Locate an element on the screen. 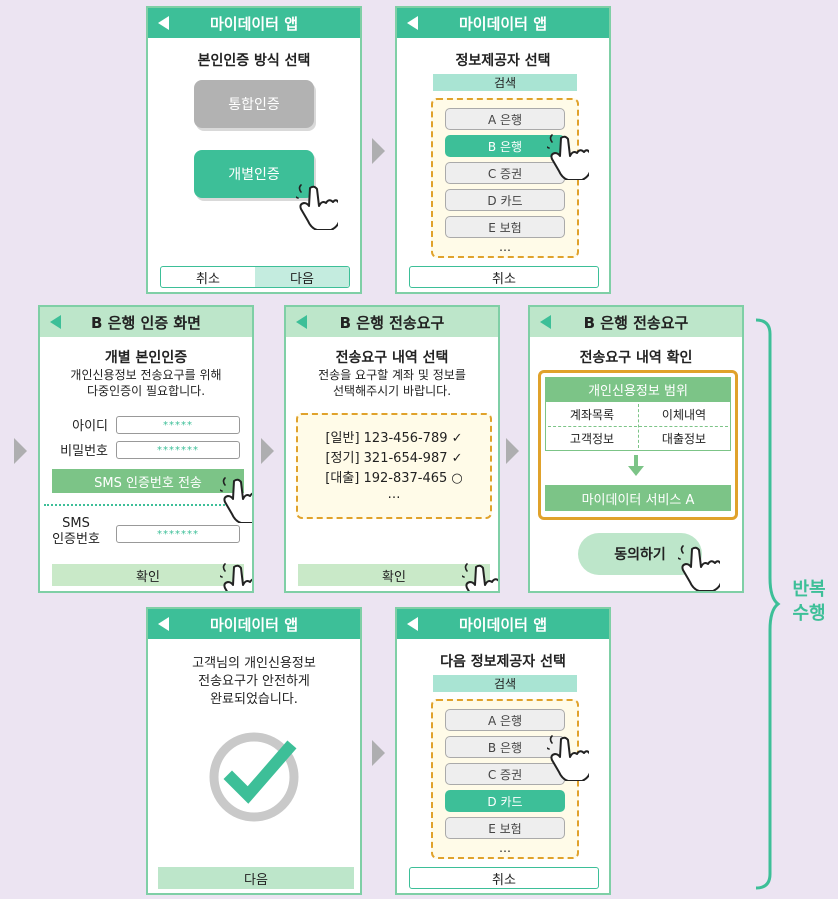 The height and width of the screenshot is (899, 838). account-row-checked: [일반] 123-456-789 ✓ is located at coordinates (394, 438).